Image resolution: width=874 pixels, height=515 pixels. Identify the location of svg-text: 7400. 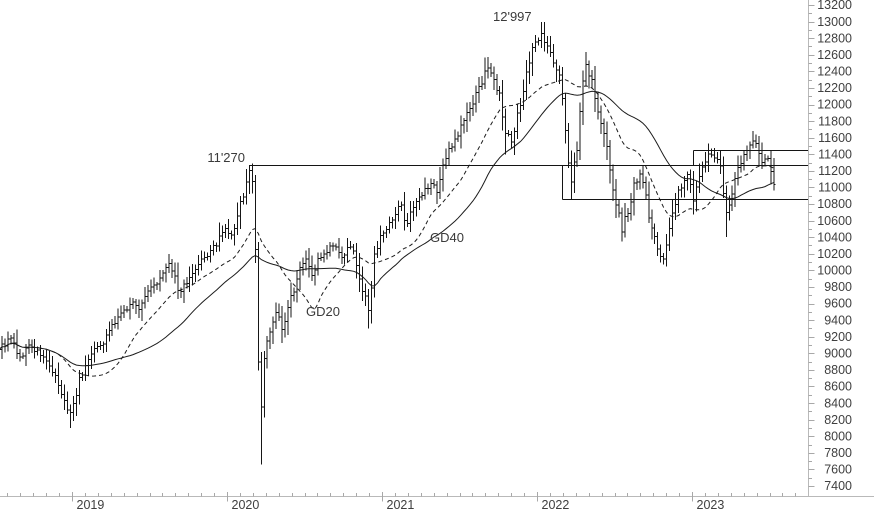
(838, 486).